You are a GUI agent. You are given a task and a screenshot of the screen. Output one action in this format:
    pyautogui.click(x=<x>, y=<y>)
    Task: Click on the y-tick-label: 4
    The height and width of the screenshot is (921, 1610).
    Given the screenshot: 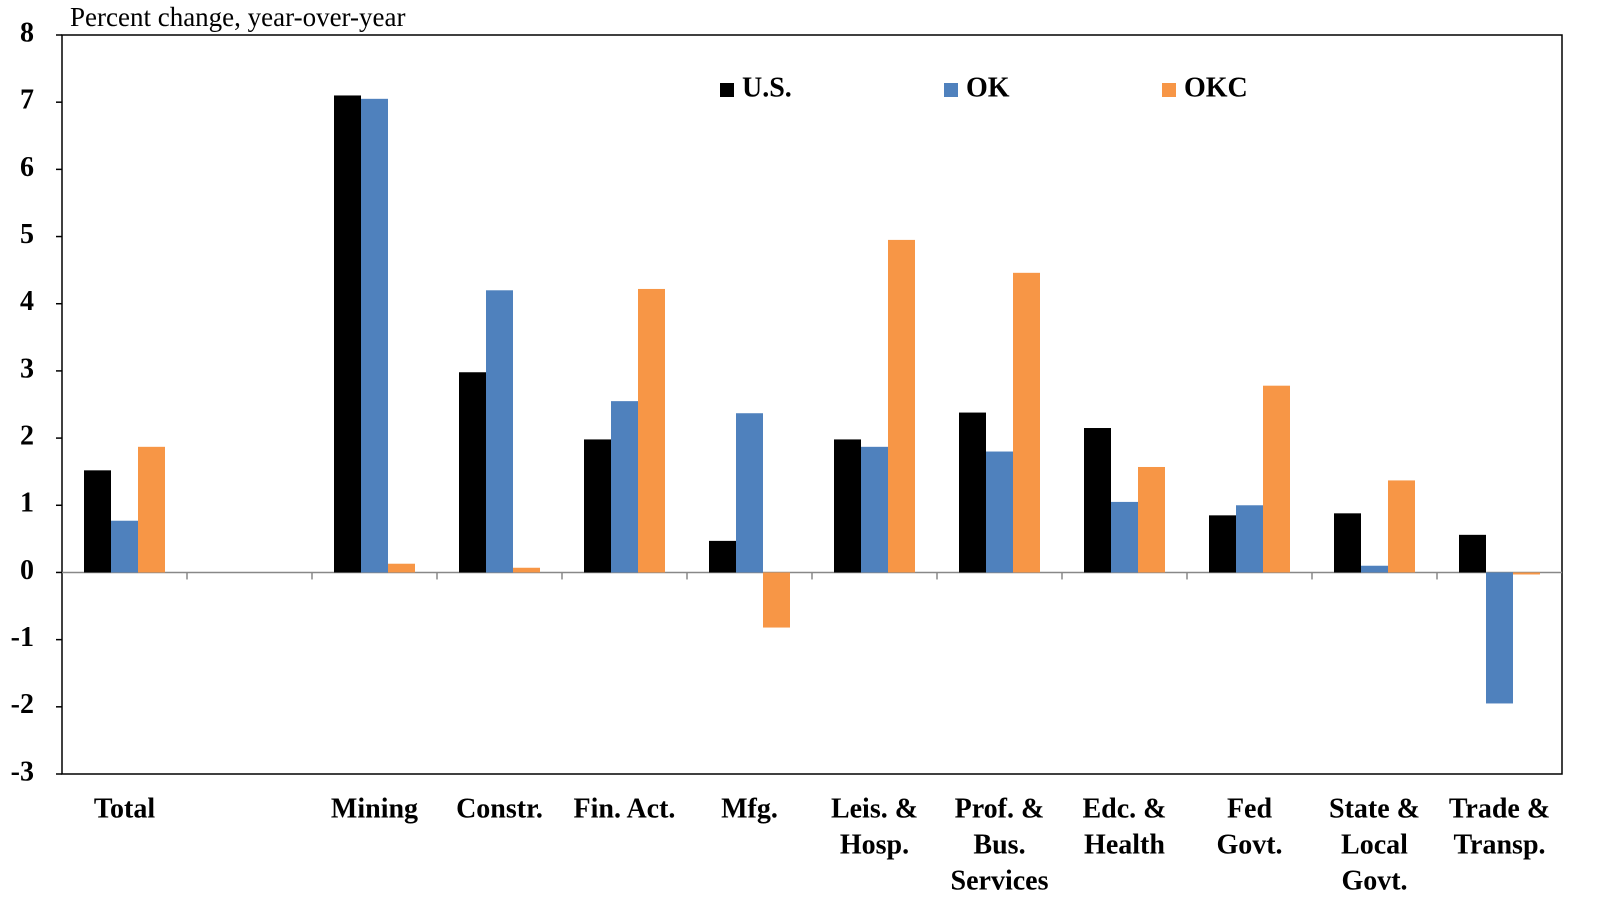 What is the action you would take?
    pyautogui.click(x=27, y=301)
    